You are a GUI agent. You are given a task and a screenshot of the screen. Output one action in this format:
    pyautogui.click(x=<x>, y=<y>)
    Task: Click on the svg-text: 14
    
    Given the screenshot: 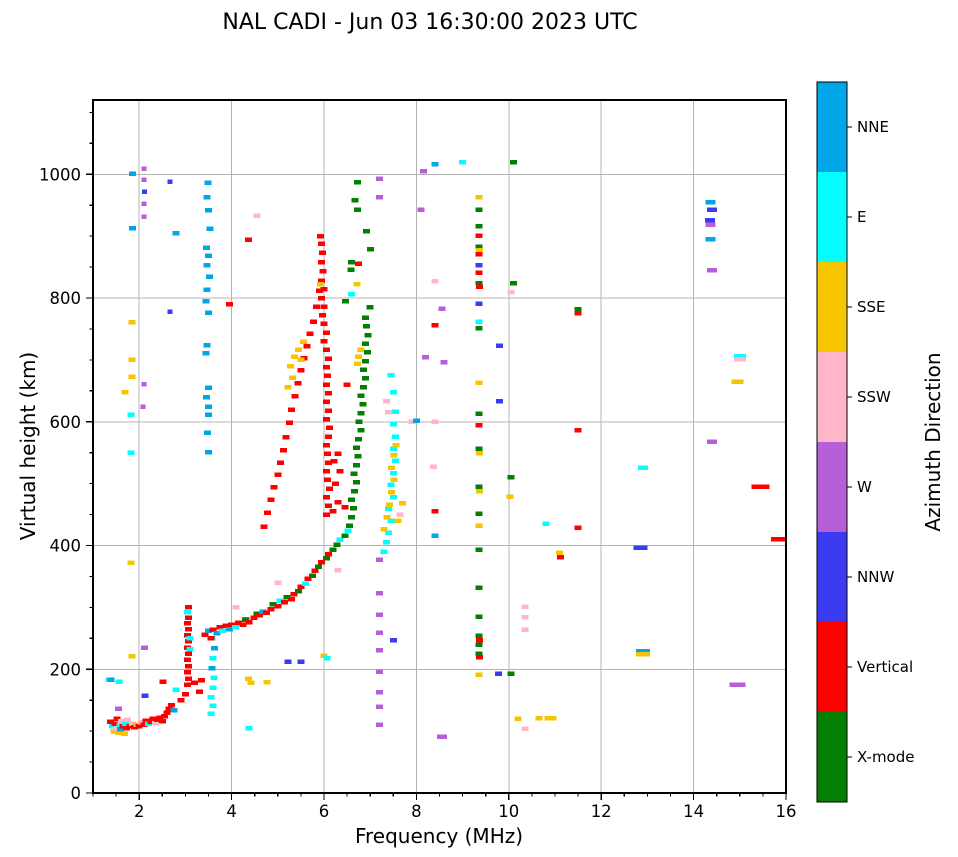 What is the action you would take?
    pyautogui.click(x=693, y=811)
    